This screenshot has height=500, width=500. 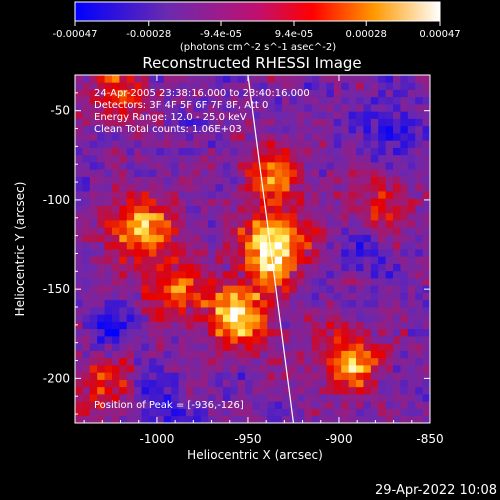 I want to click on annotation-energy-range: Energy Range: 12.0 - 25.0 keV, so click(x=170, y=117).